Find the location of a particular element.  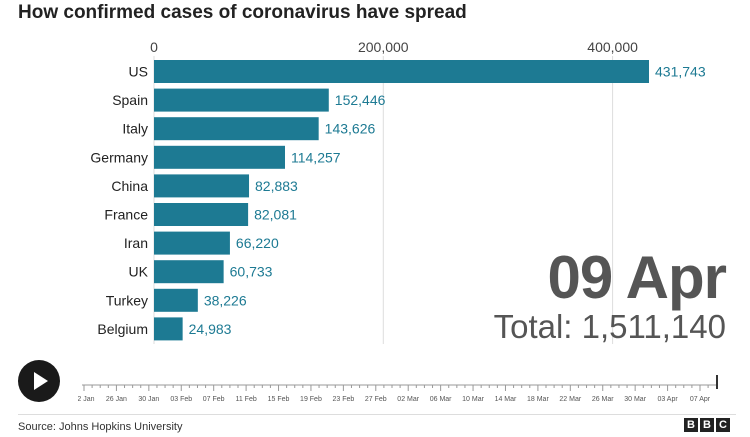

timeline-date-label: 11 Feb is located at coordinates (245, 399).